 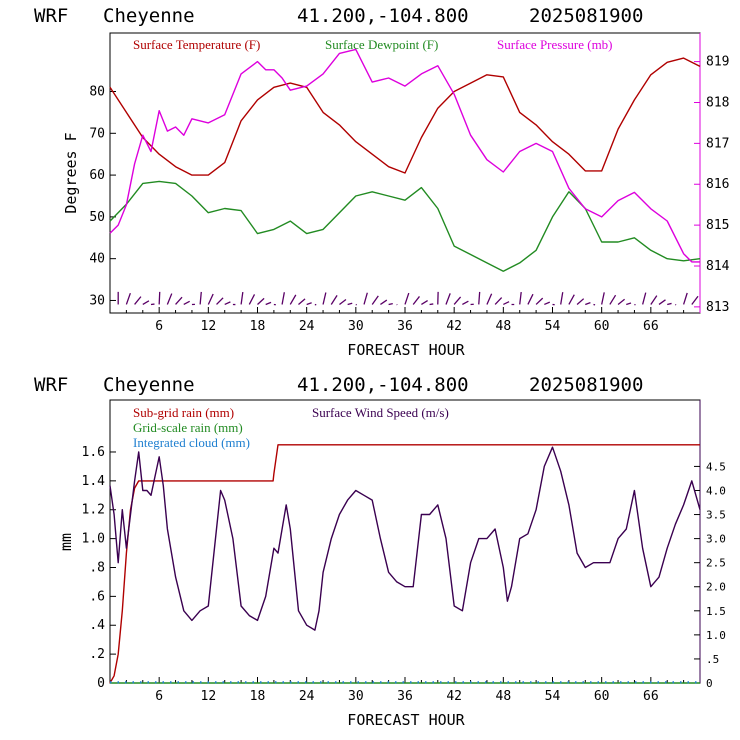 What do you see at coordinates (716, 490) in the screenshot?
I see `y2-tick-label: 4.0` at bounding box center [716, 490].